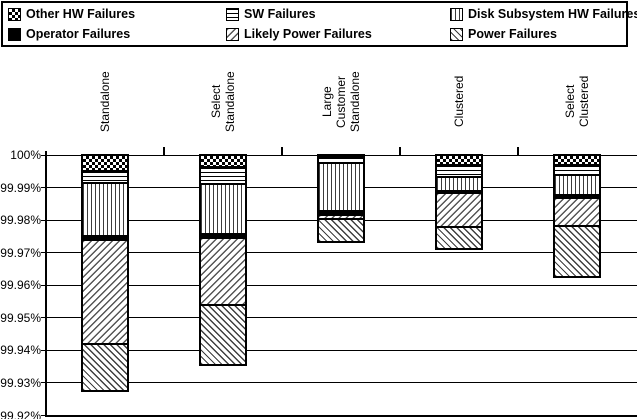 The height and width of the screenshot is (419, 637). I want to click on category-label-large-customer-standalone: Large Customer Standalone, so click(341, 101).